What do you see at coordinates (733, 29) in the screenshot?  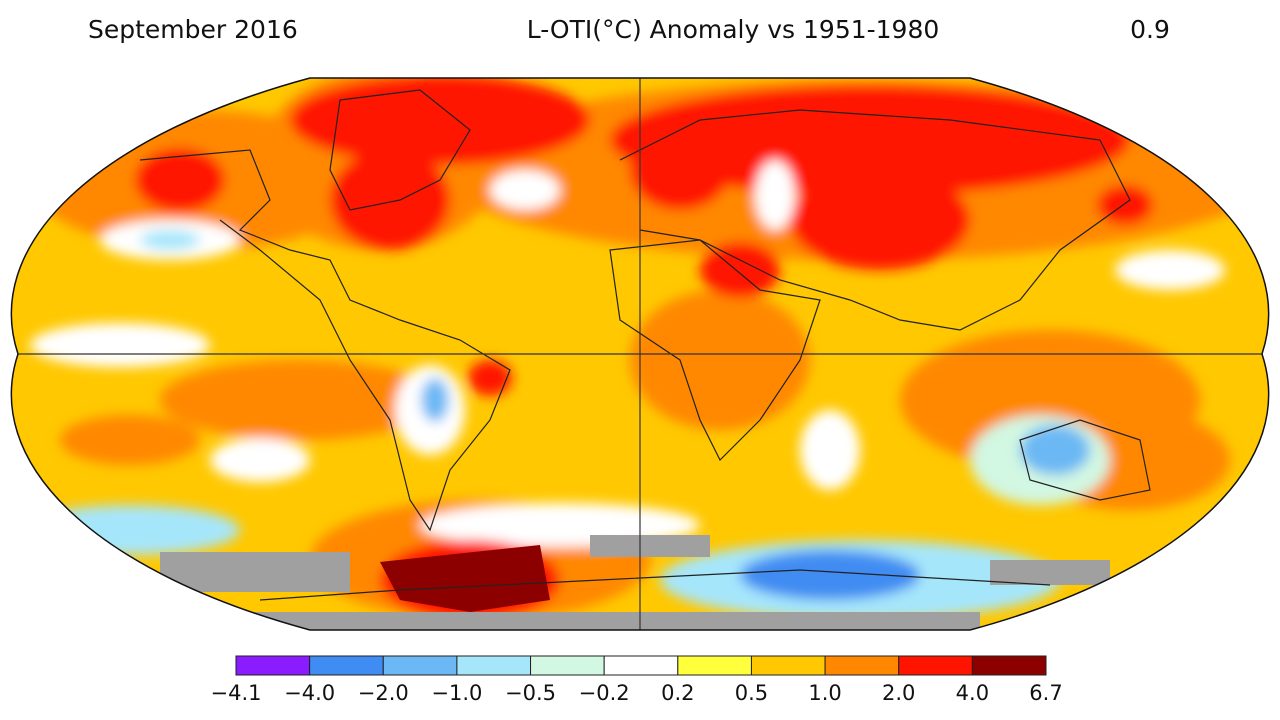 I see `map-title: L-OTI(°C) Anomaly vs 1951-1980` at bounding box center [733, 29].